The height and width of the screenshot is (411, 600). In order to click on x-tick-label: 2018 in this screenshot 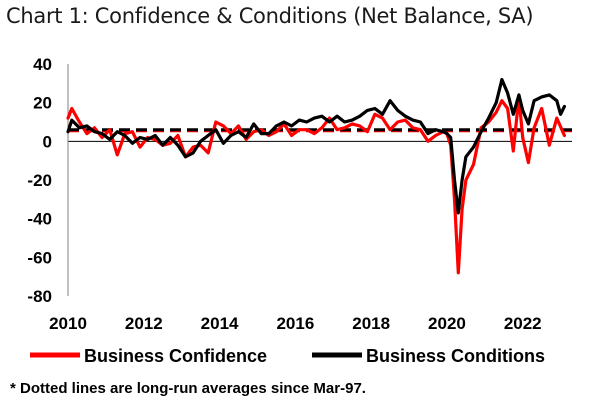, I will do `click(371, 323)`.